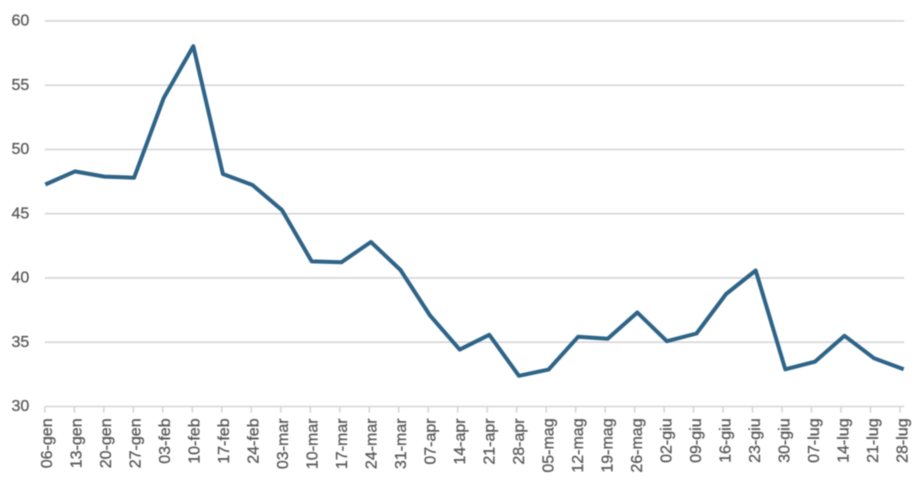  What do you see at coordinates (489, 441) in the screenshot?
I see `svg-text: 21-apr` at bounding box center [489, 441].